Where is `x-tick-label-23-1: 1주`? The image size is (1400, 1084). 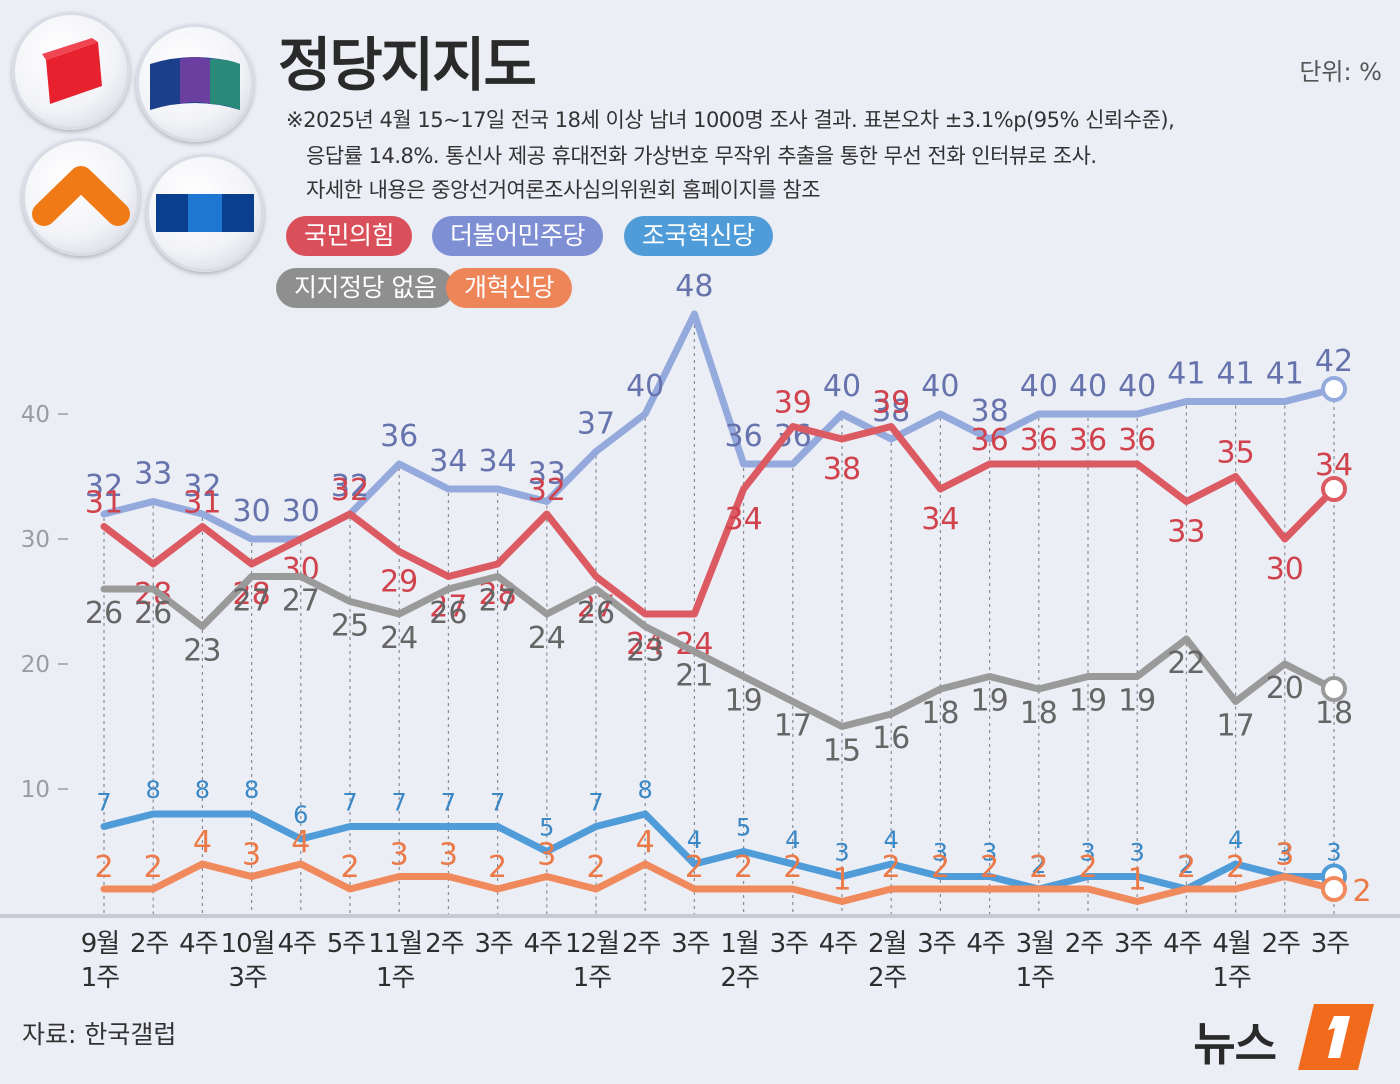 x-tick-label-23-1: 1주 is located at coordinates (1231, 978).